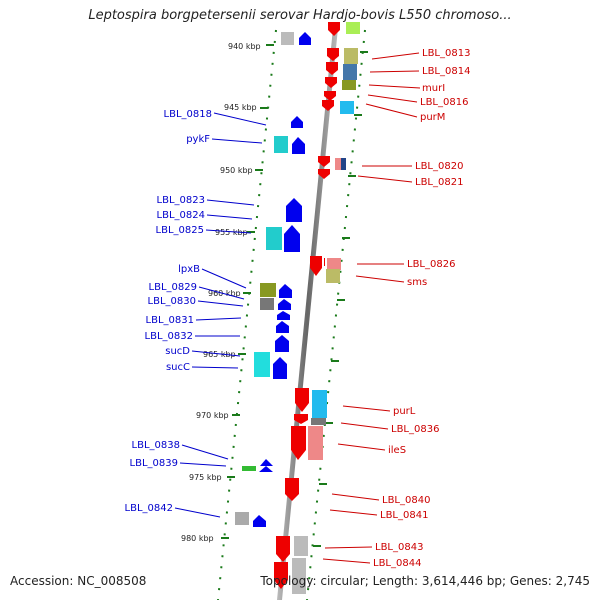 The width and height of the screenshot is (600, 600). I want to click on scale-label: 950 kbp, so click(236, 170).